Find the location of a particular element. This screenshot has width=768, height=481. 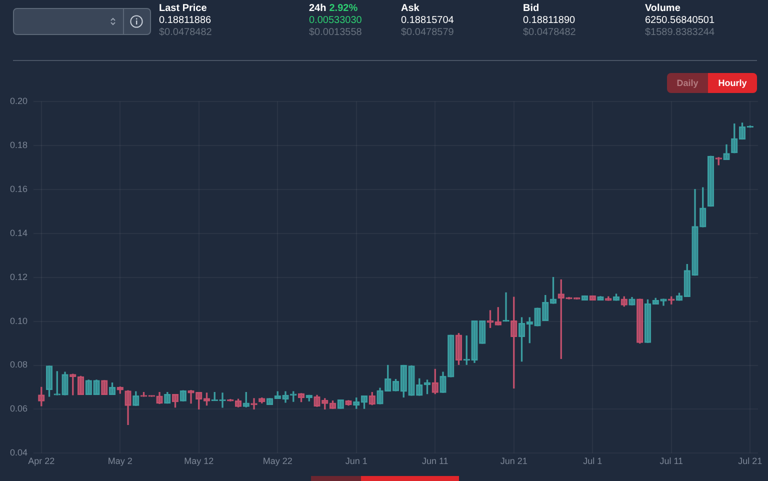

y-tick-label: 0.10 is located at coordinates (19, 321).